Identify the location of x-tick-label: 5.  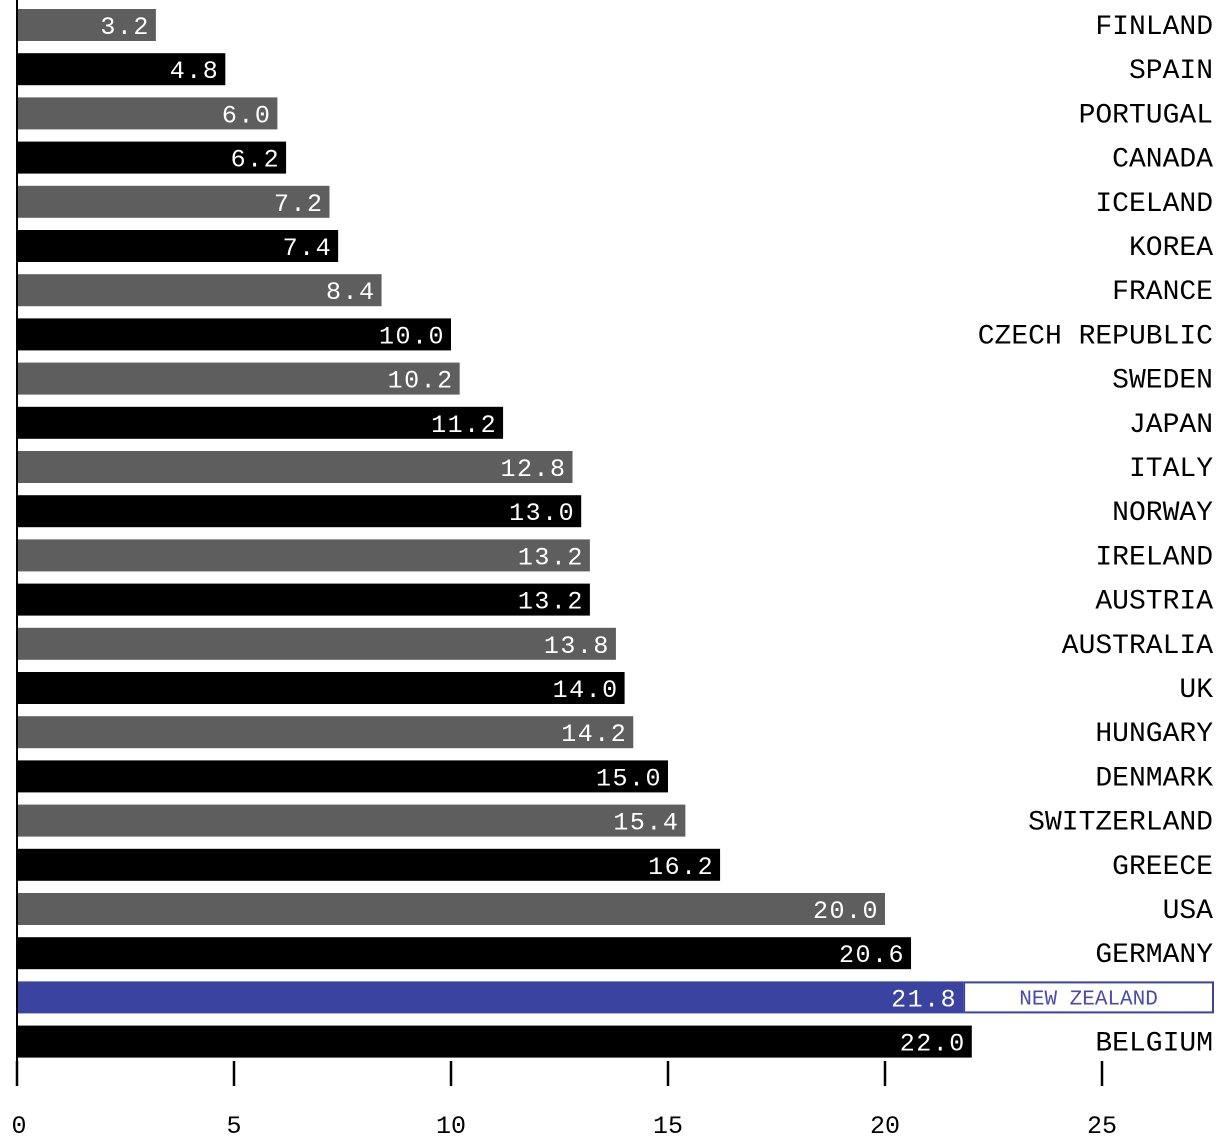
(233, 1124).